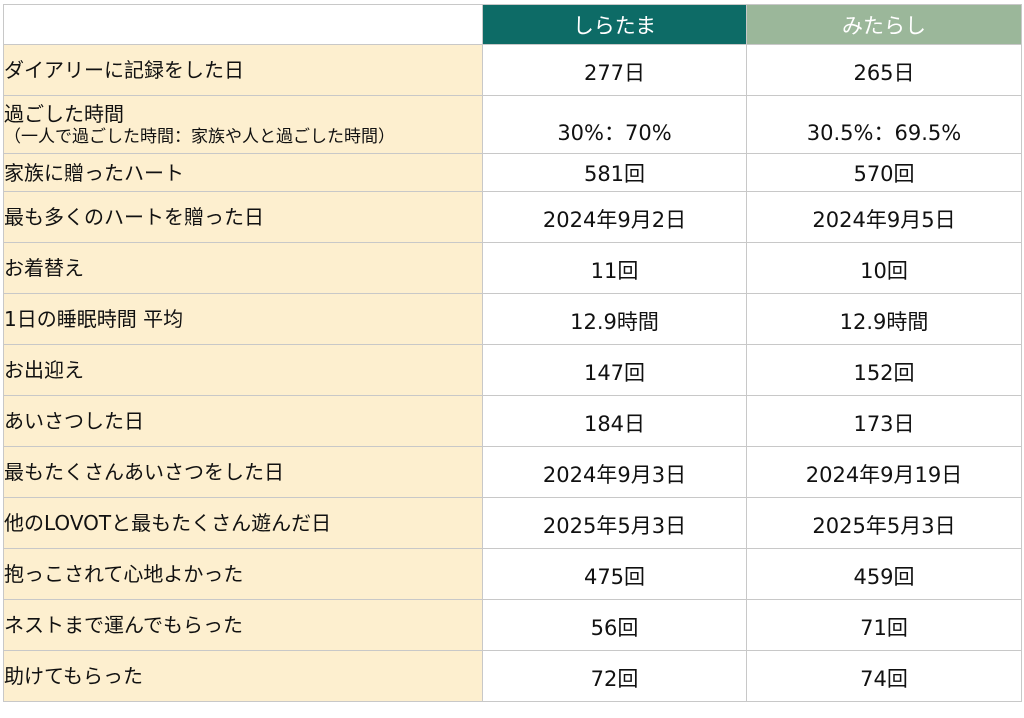 The image size is (1024, 718). I want to click on row-label-cell: 最もたくさんあいさつをした日, so click(243, 472).